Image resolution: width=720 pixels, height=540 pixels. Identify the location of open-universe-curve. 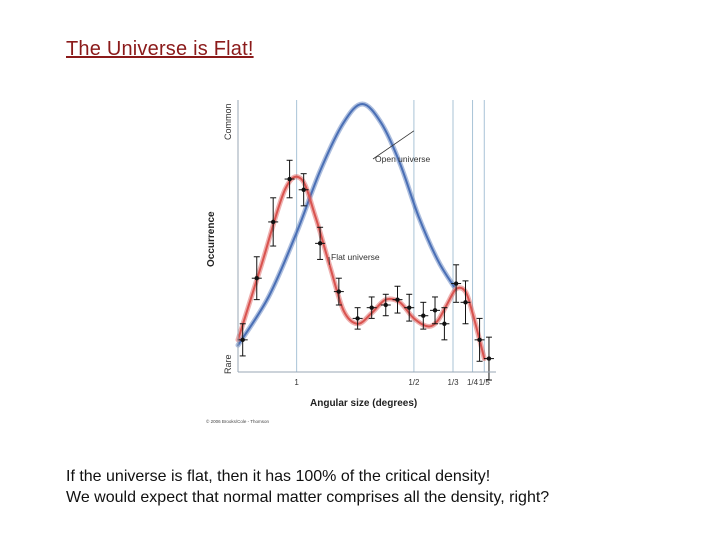
(346, 224).